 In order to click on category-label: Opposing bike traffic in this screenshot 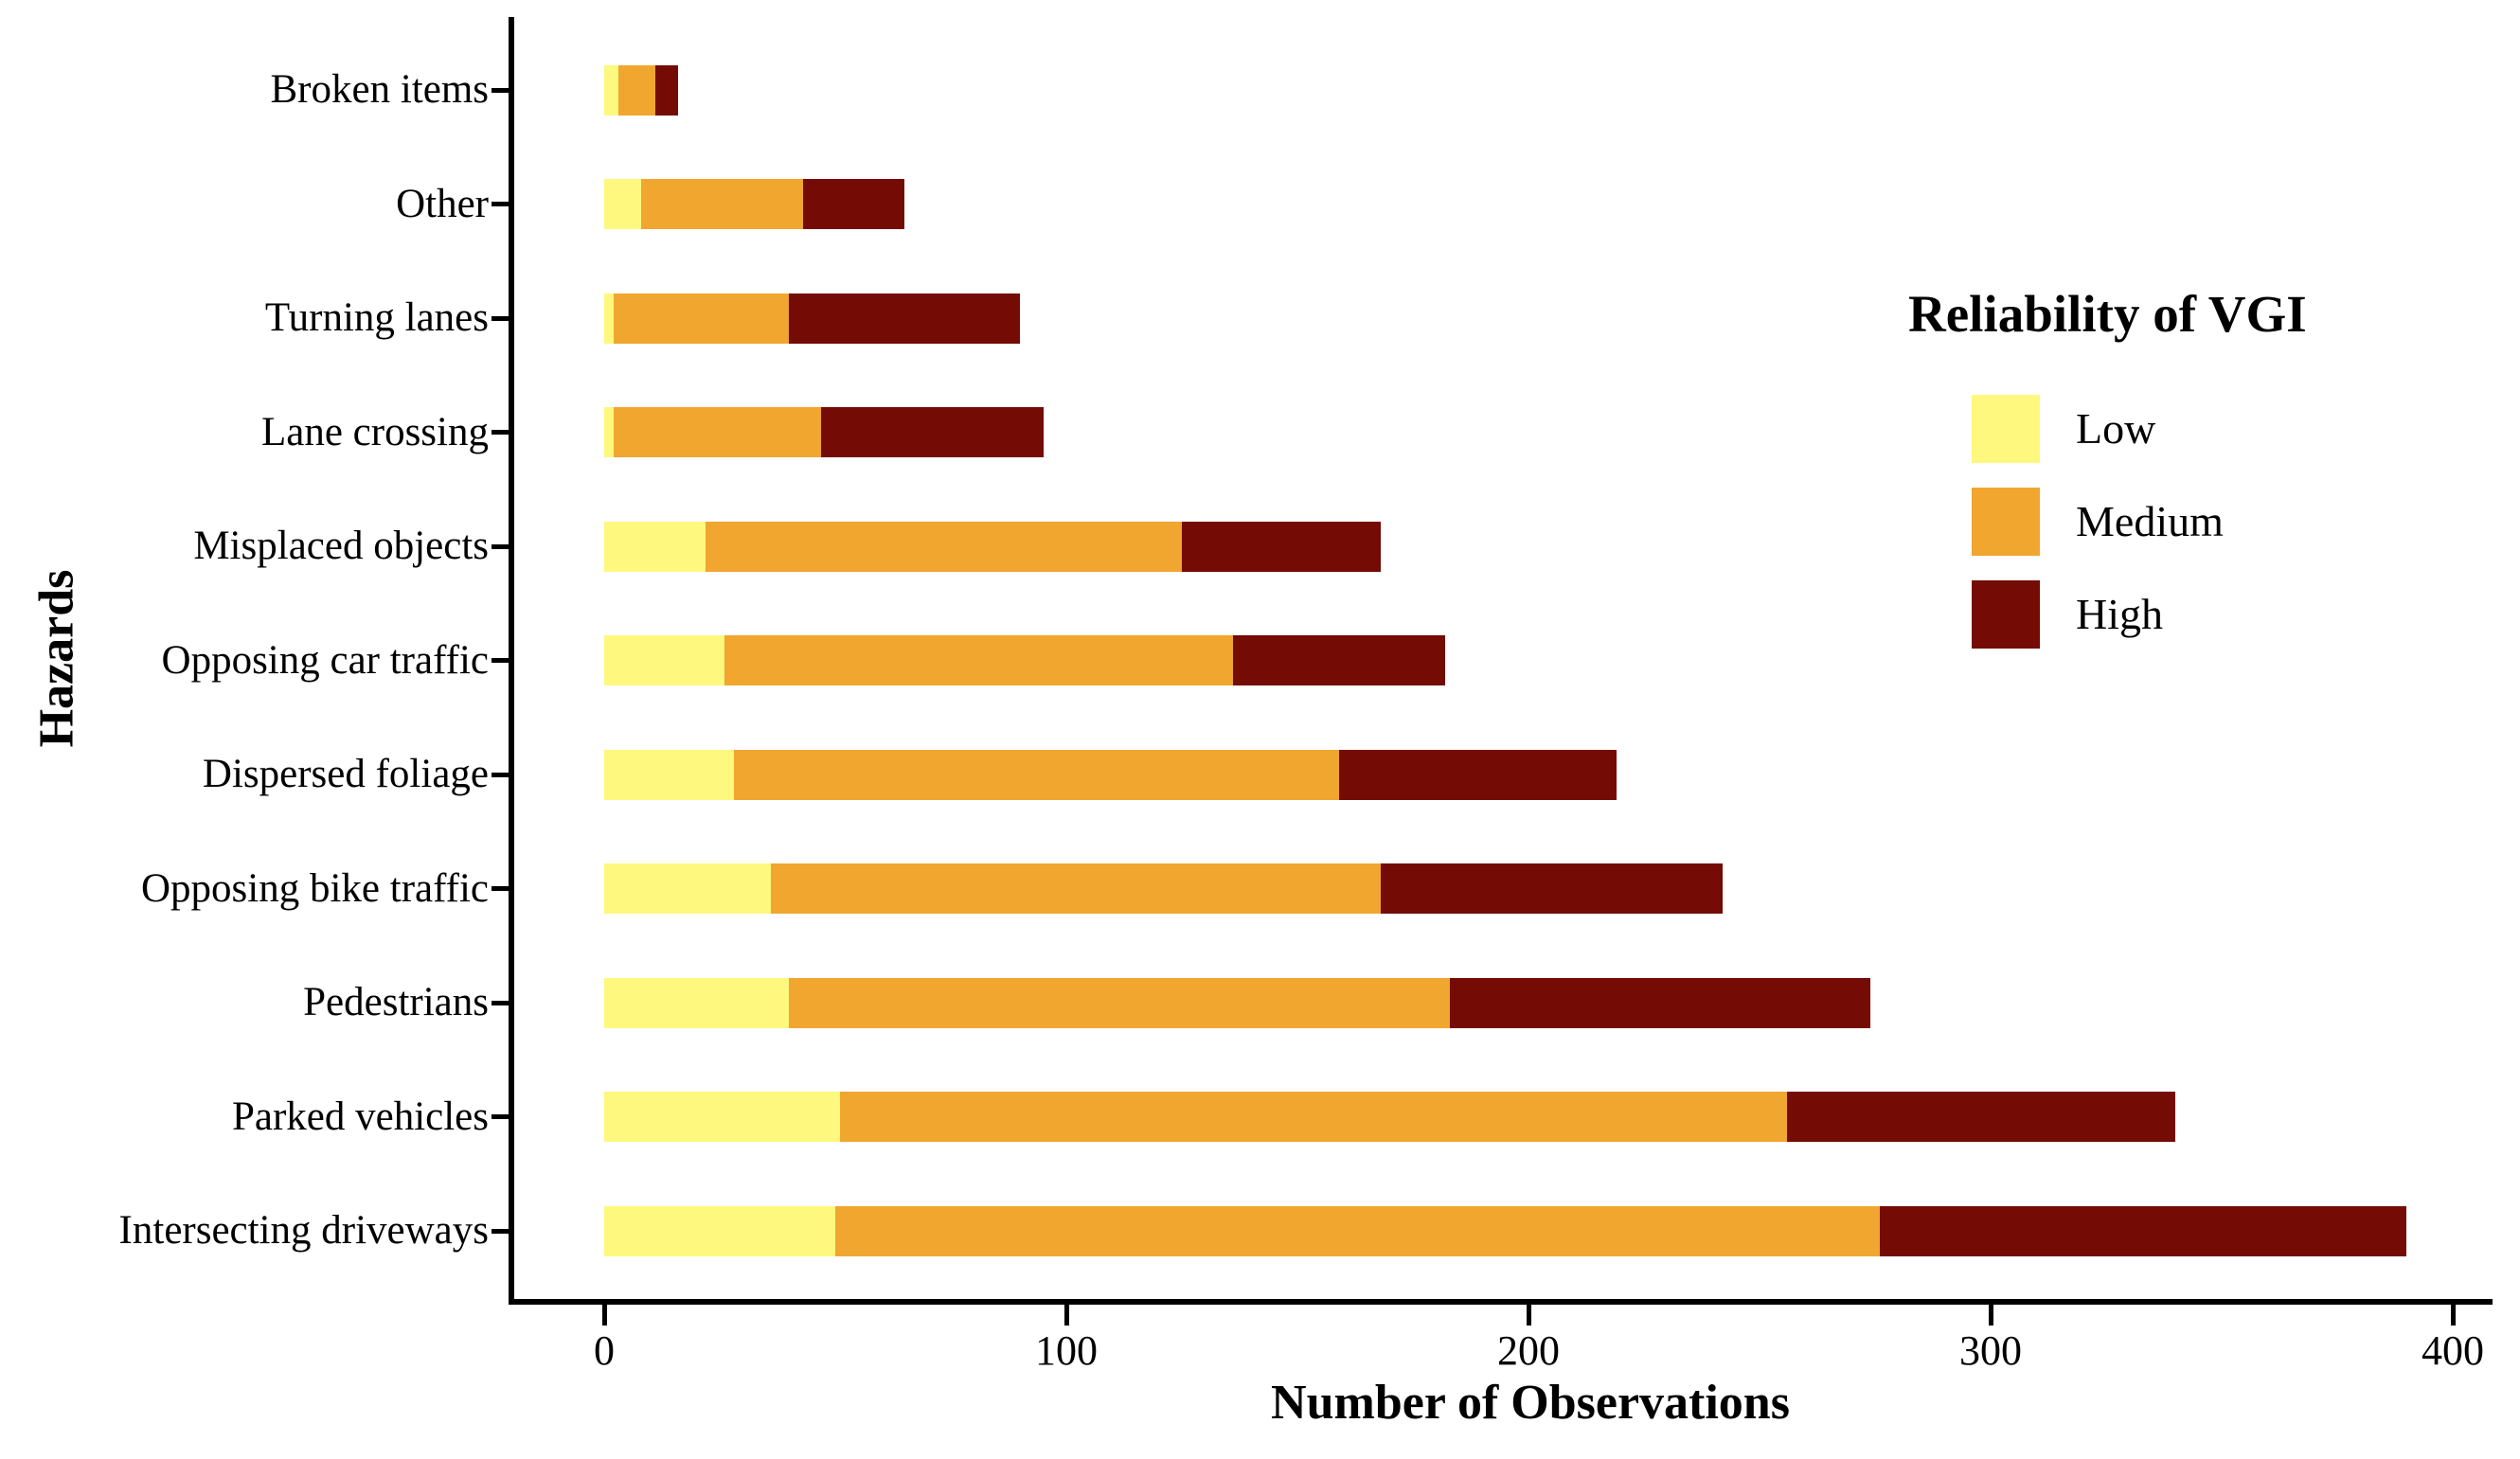, I will do `click(314, 888)`.